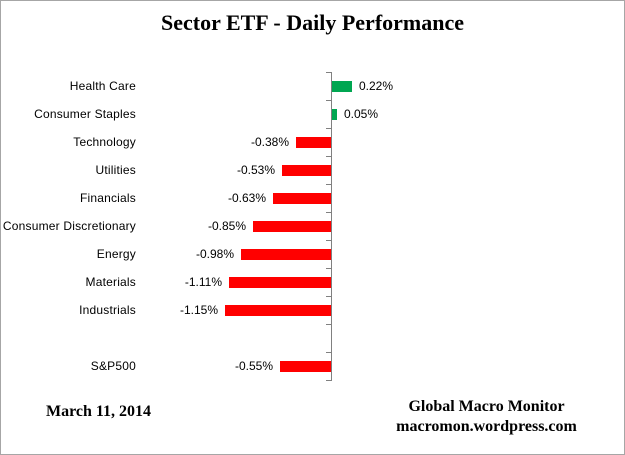  What do you see at coordinates (113, 366) in the screenshot?
I see `category-label: S&P500` at bounding box center [113, 366].